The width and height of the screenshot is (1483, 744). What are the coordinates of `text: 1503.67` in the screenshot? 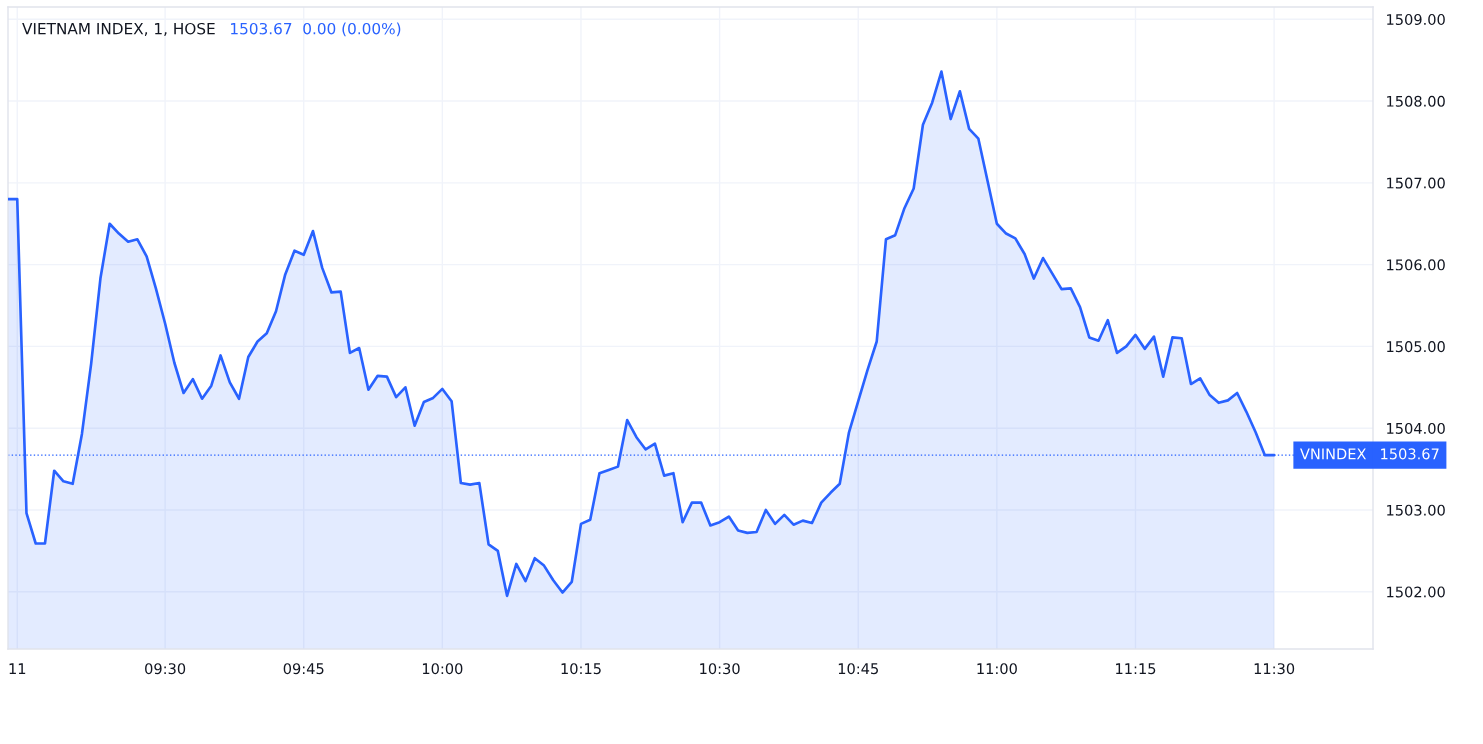 It's located at (1410, 454).